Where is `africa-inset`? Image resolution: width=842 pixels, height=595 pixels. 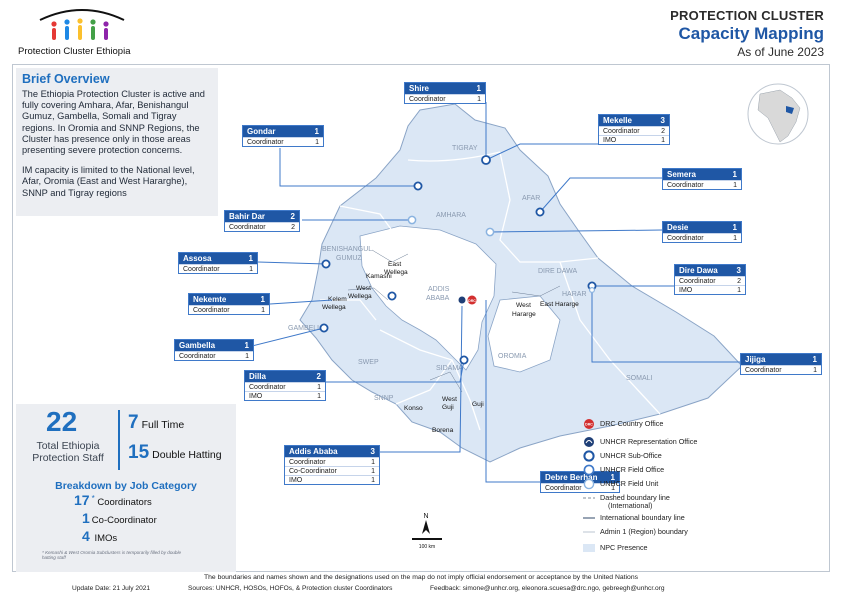 africa-inset is located at coordinates (778, 114).